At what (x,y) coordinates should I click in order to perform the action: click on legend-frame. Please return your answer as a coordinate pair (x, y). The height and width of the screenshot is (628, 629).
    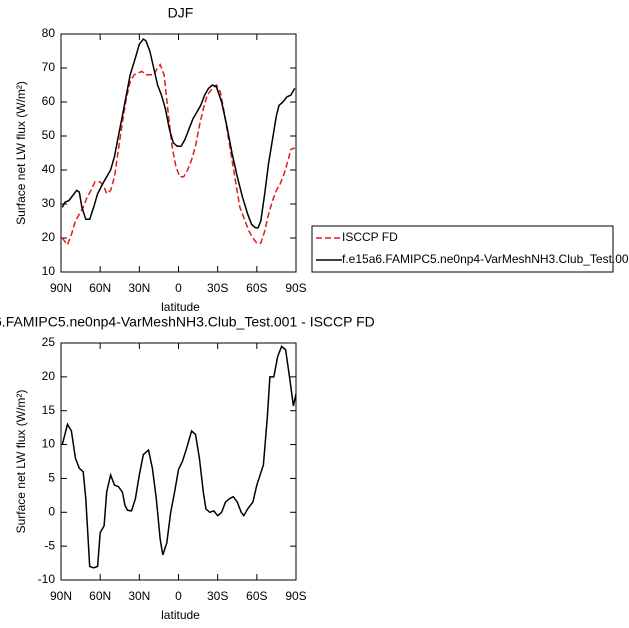
    Looking at the image, I should click on (462, 249).